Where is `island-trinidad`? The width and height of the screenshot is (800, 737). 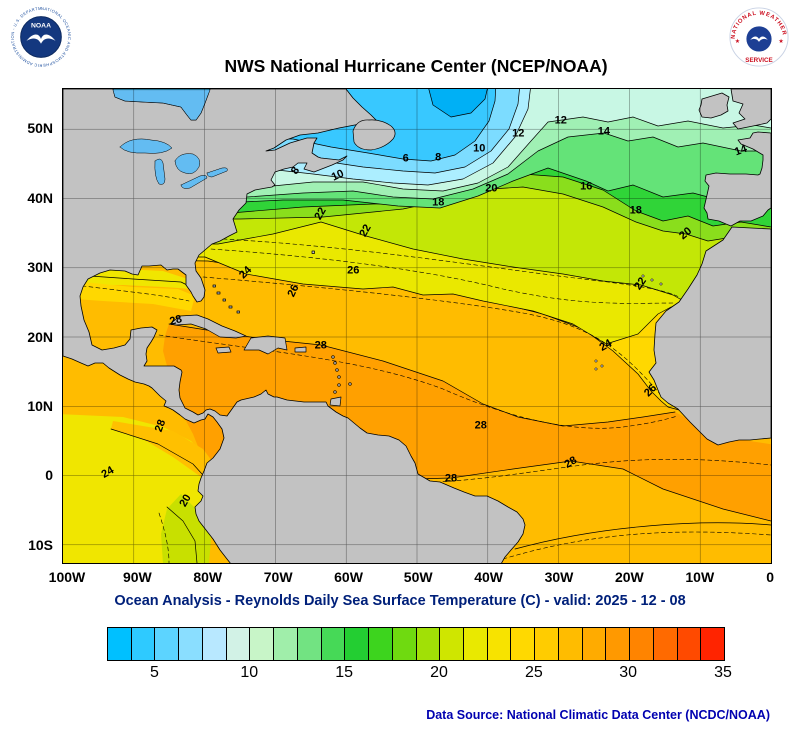
island-trinidad is located at coordinates (335, 401).